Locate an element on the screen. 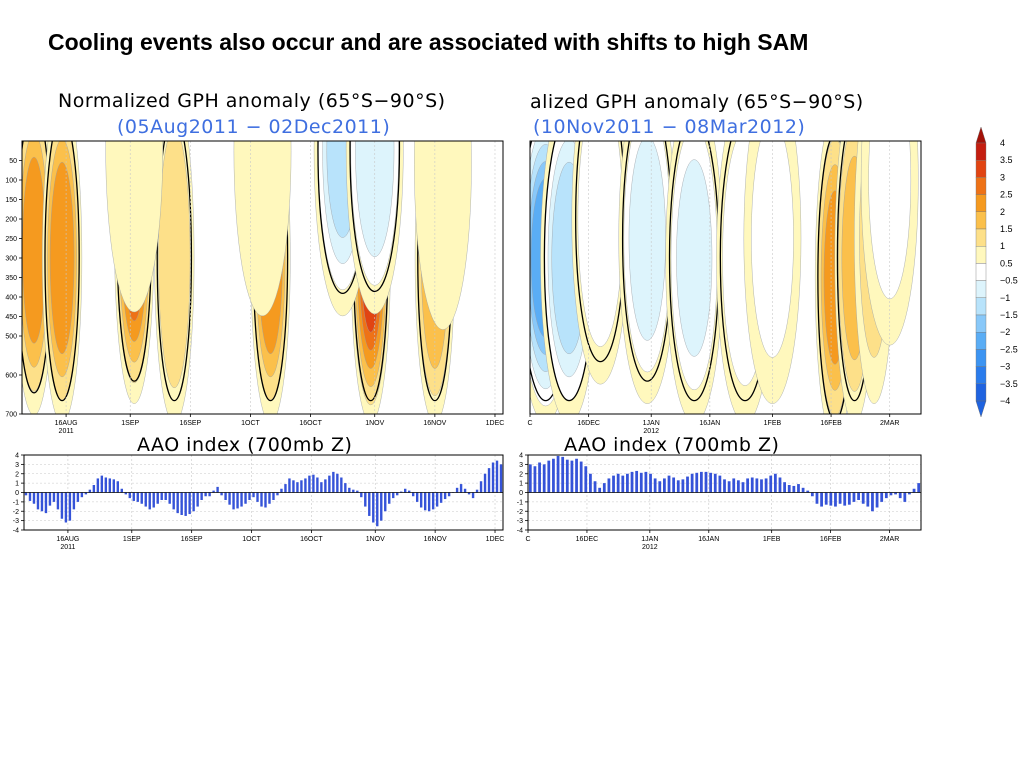 This screenshot has height=768, width=1024. bar-frame is located at coordinates (724, 492).